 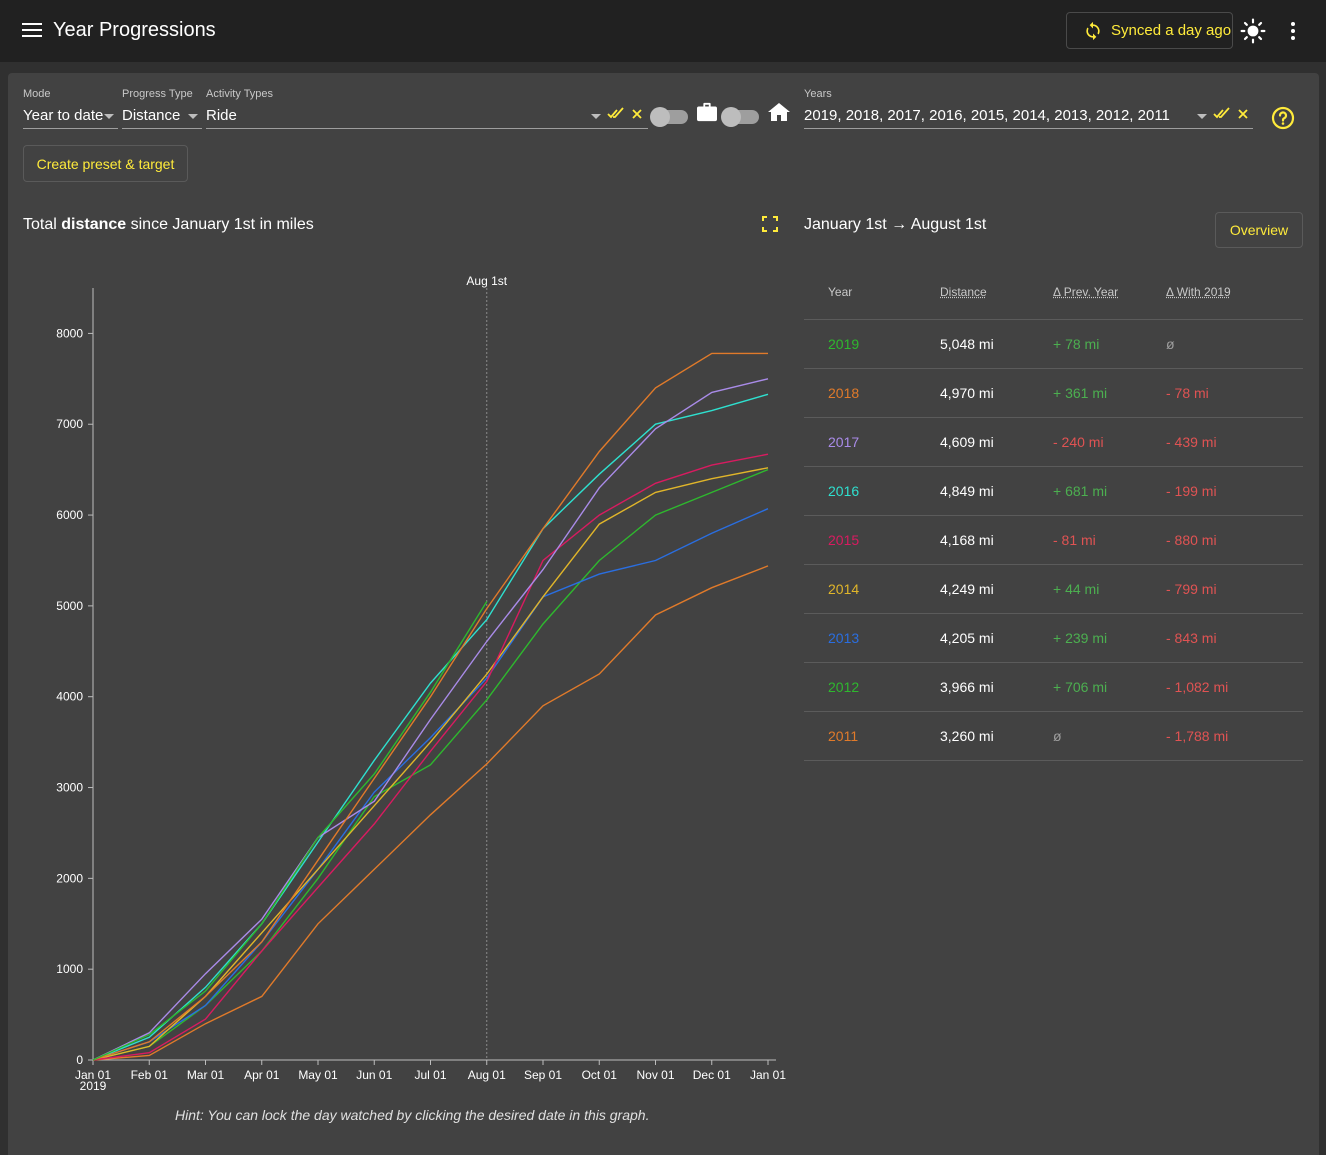 What do you see at coordinates (430, 1075) in the screenshot?
I see `x-tick-label: Jul 01` at bounding box center [430, 1075].